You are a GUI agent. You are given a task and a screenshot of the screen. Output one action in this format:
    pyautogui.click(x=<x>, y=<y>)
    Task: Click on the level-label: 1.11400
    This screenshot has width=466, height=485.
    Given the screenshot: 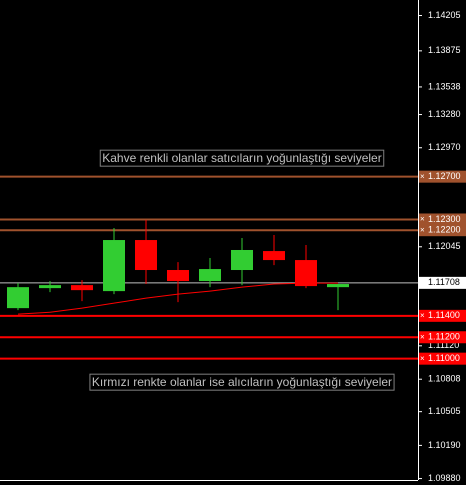 What is the action you would take?
    pyautogui.click(x=444, y=315)
    